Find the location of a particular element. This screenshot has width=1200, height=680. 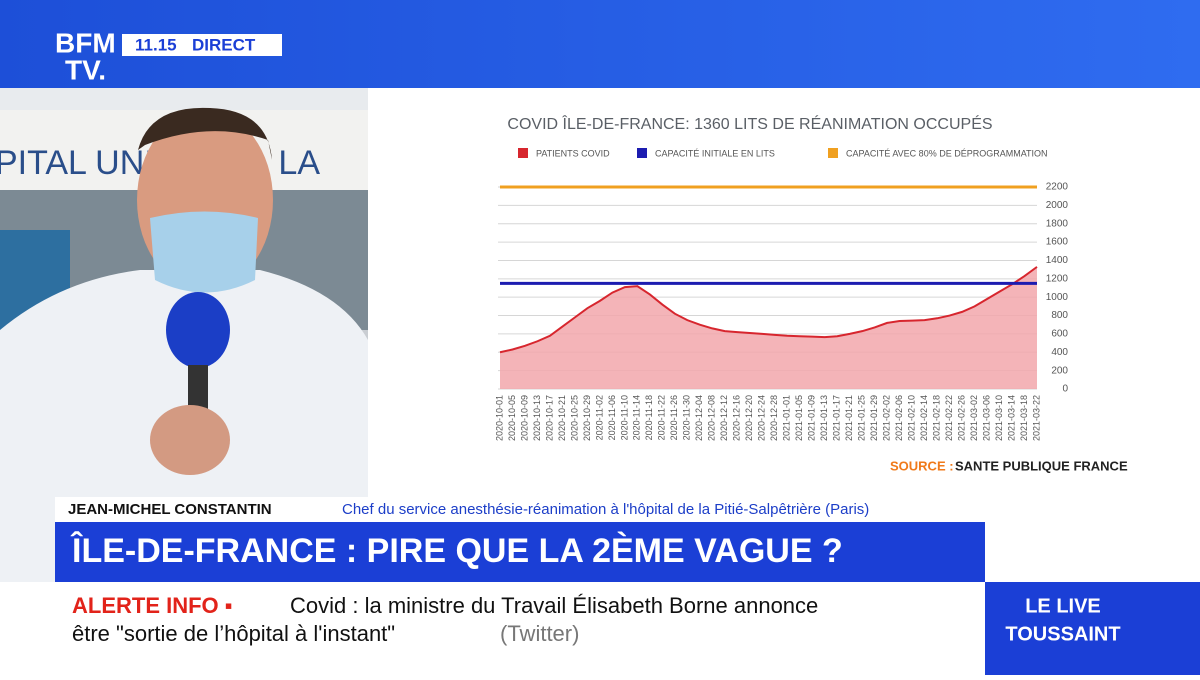

x-tick-label: 2020-12-16 is located at coordinates (737, 418).